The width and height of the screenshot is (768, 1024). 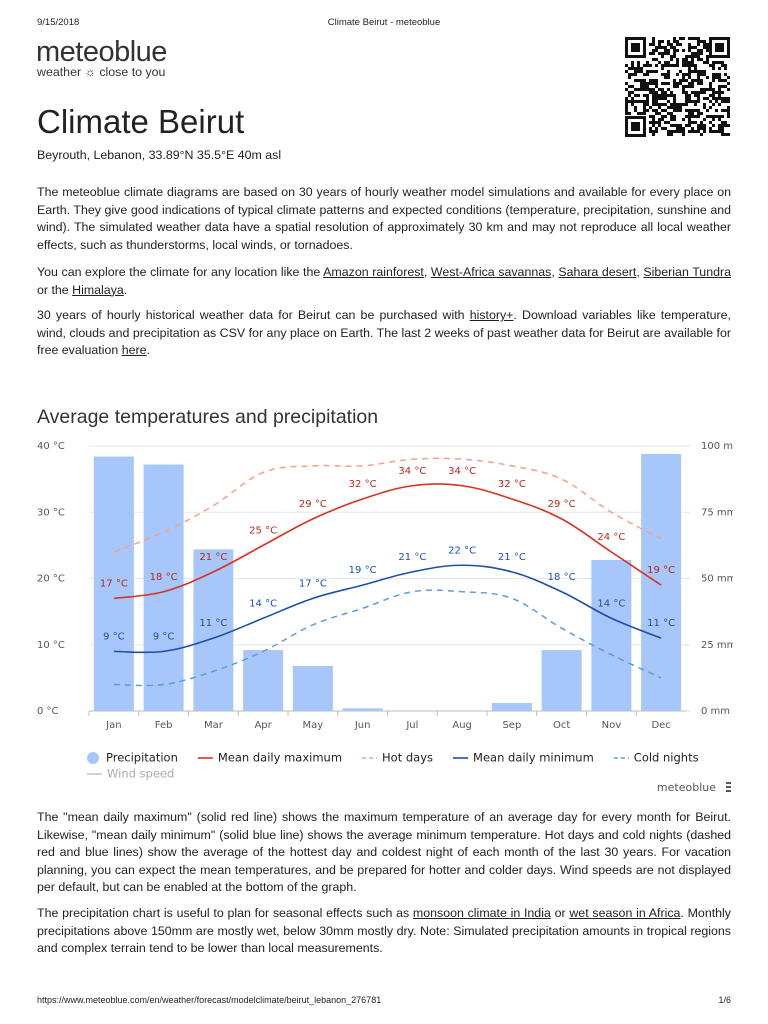 What do you see at coordinates (134, 350) in the screenshot?
I see `link: here` at bounding box center [134, 350].